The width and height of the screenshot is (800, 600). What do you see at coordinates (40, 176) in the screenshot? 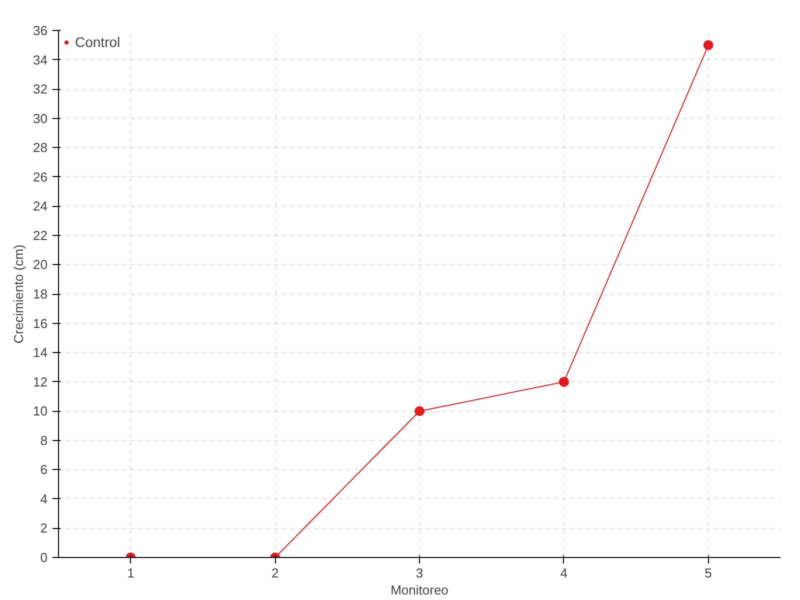
I see `y-tick-label: 26` at bounding box center [40, 176].